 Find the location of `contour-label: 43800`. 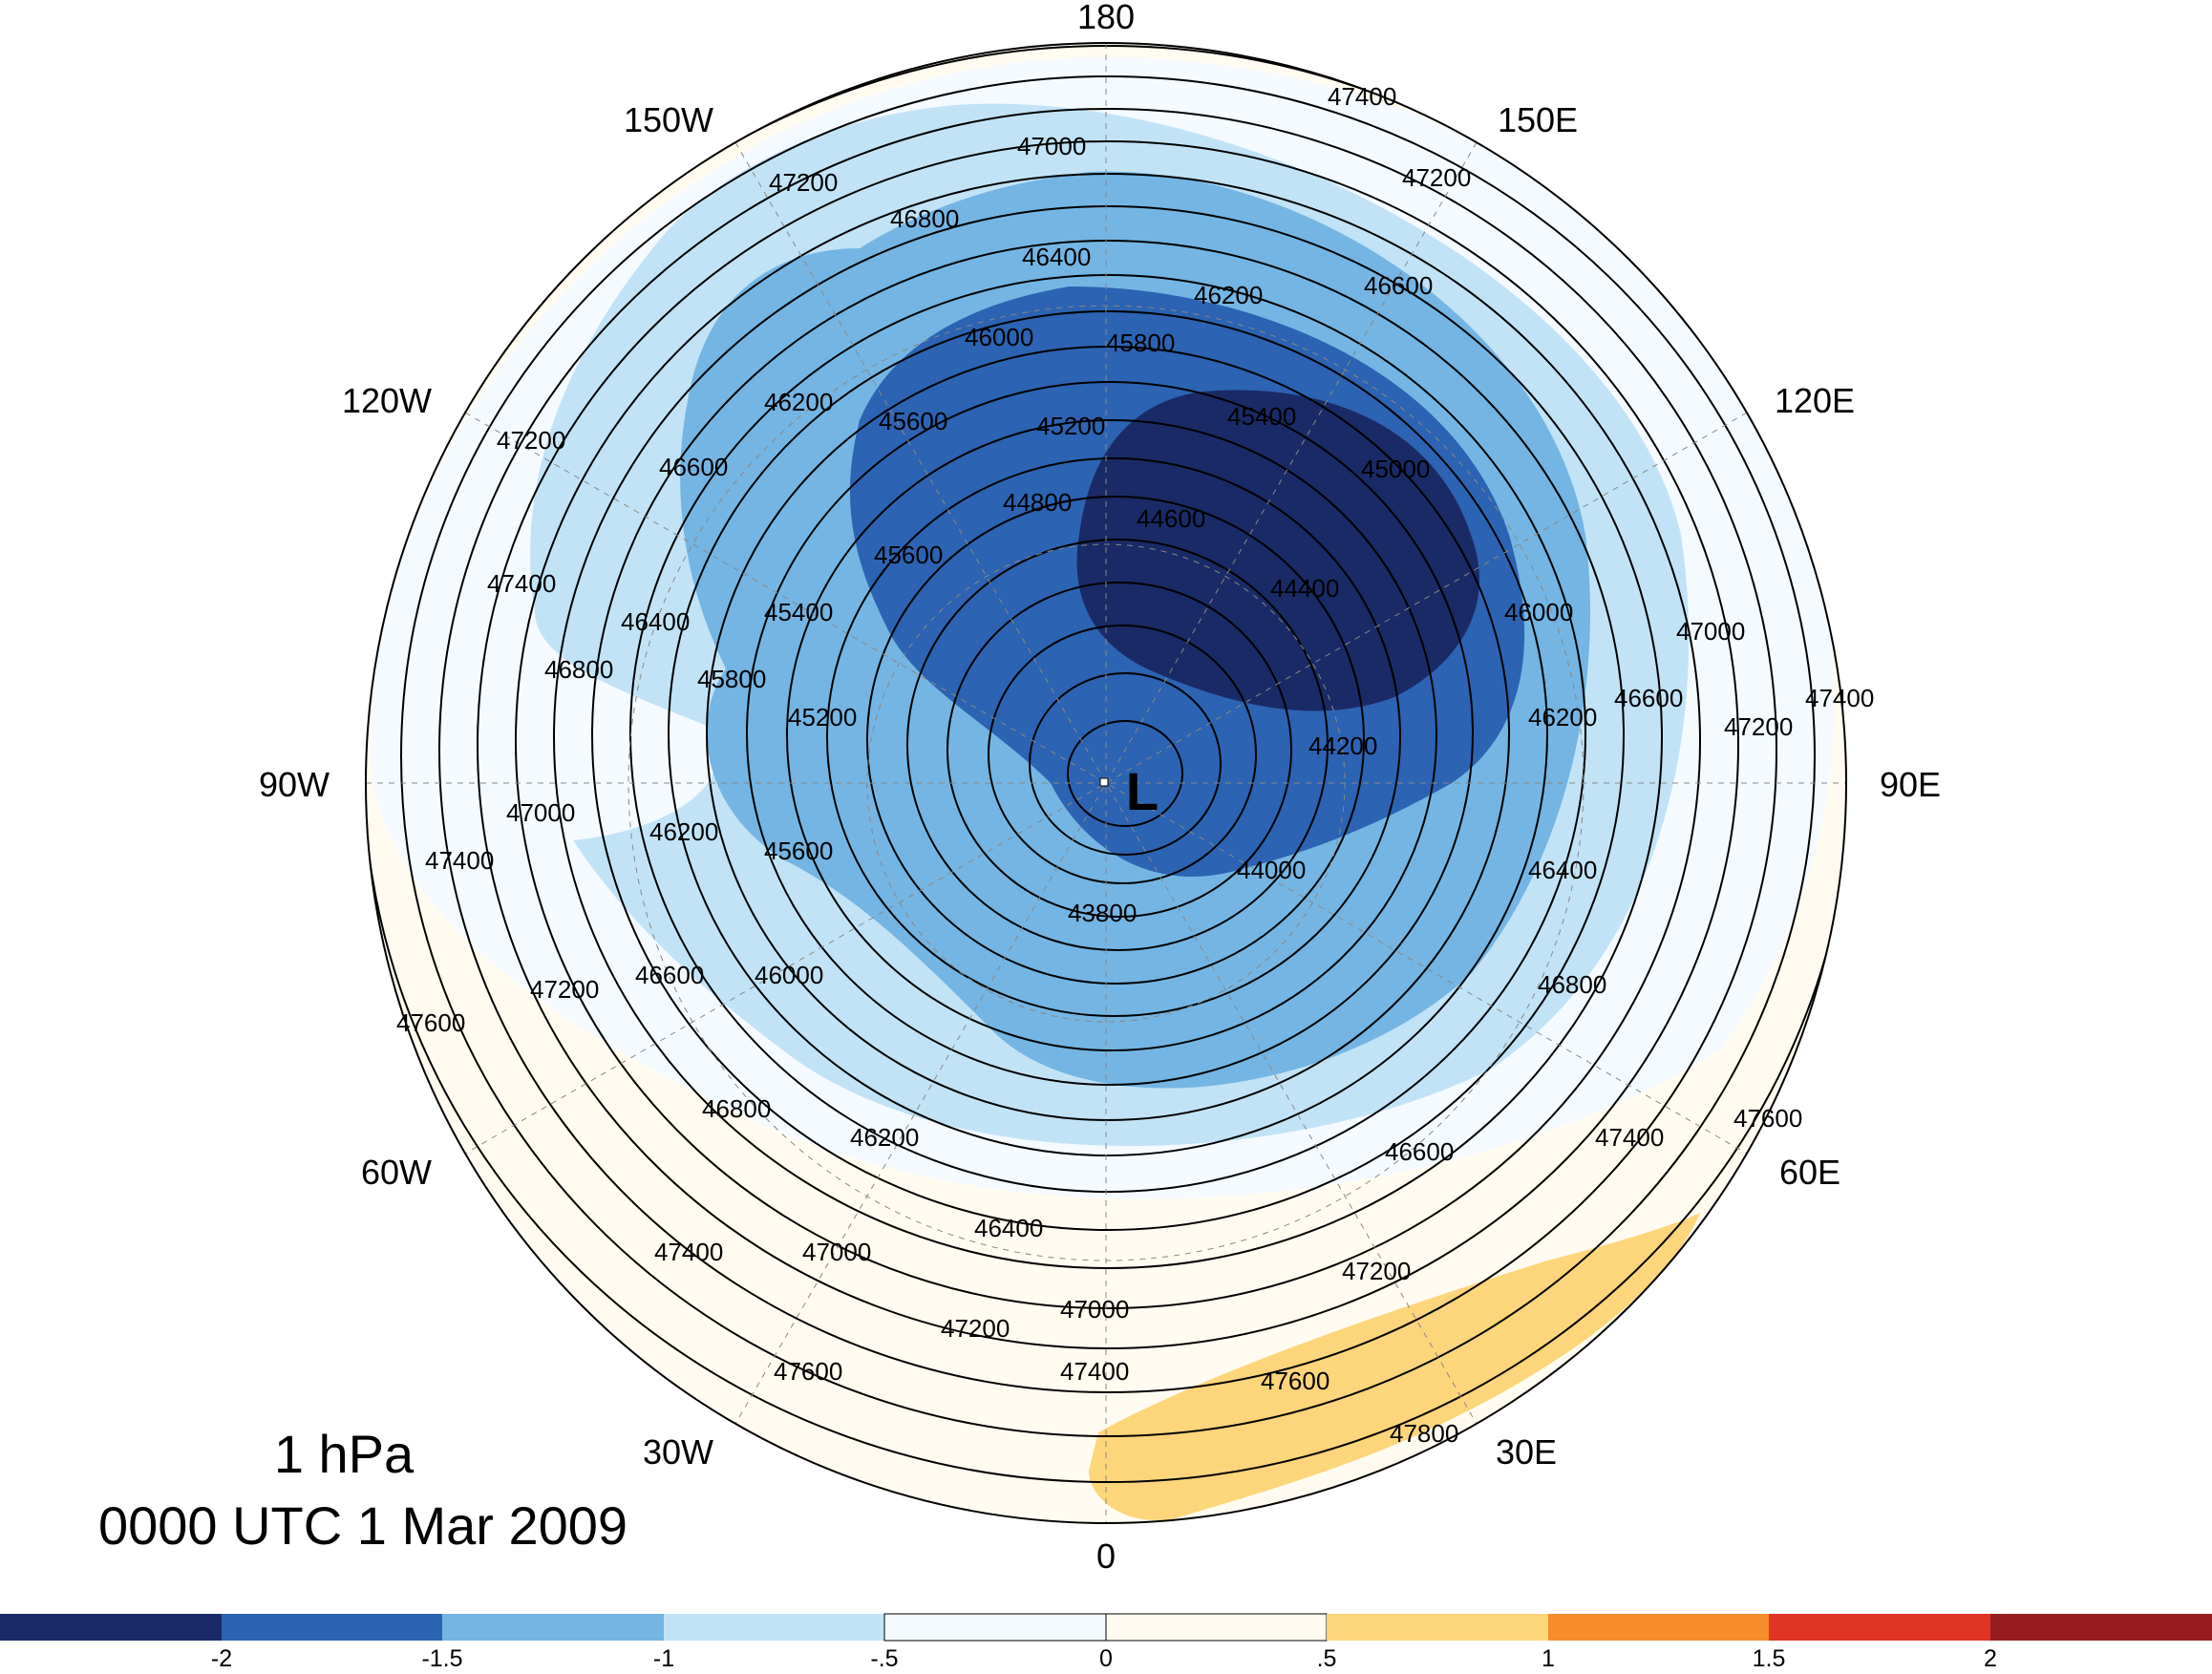

contour-label: 43800 is located at coordinates (1102, 913).